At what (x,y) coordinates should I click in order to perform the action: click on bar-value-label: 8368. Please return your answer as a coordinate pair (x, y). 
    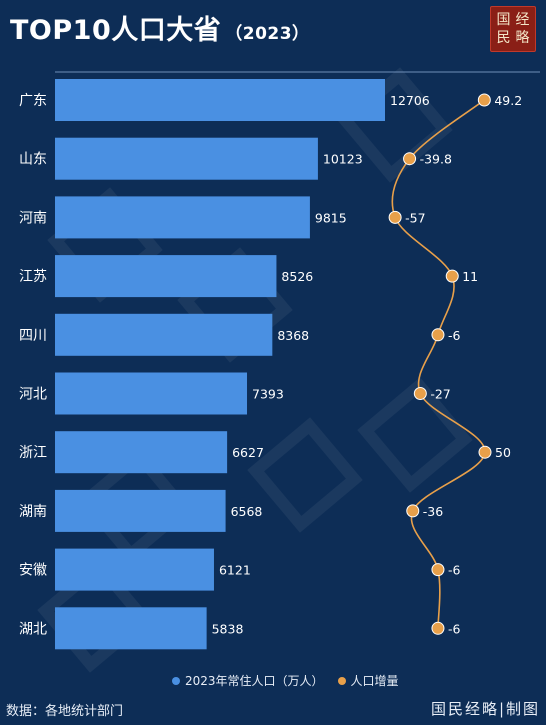
    Looking at the image, I should click on (293, 335).